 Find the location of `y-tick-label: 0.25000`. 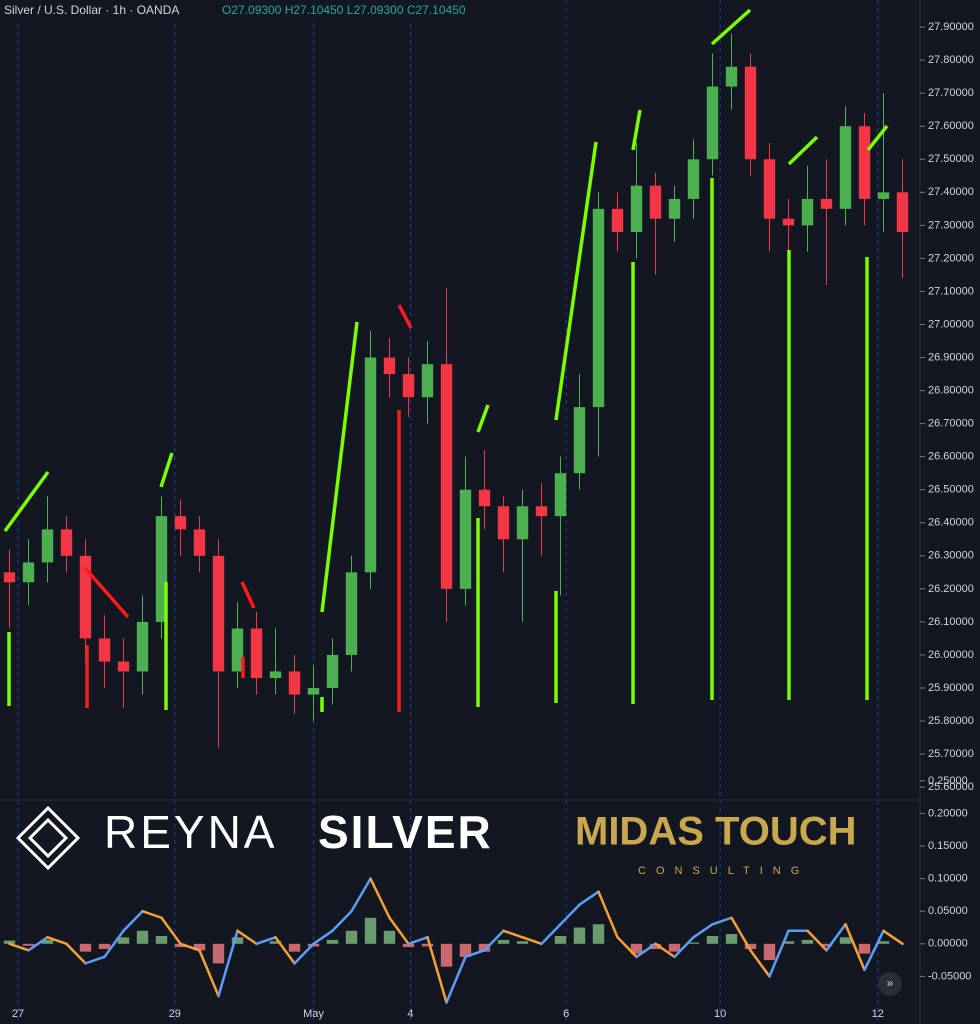

y-tick-label: 0.25000 is located at coordinates (948, 781).